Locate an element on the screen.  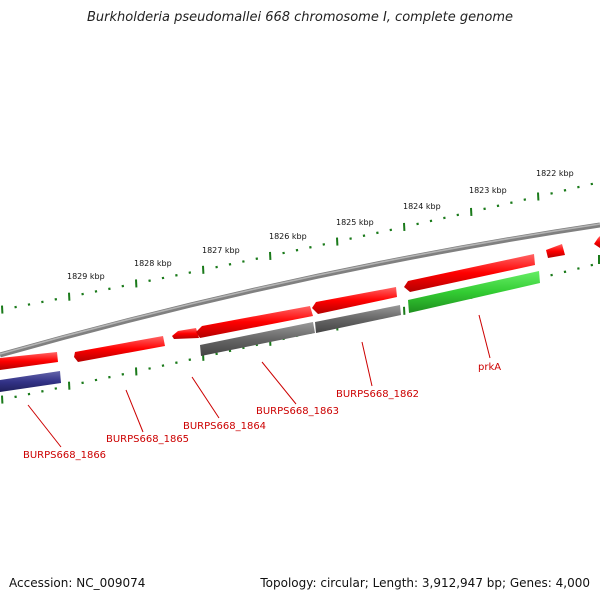
gene-label-prka: prkA is located at coordinates (489, 367).